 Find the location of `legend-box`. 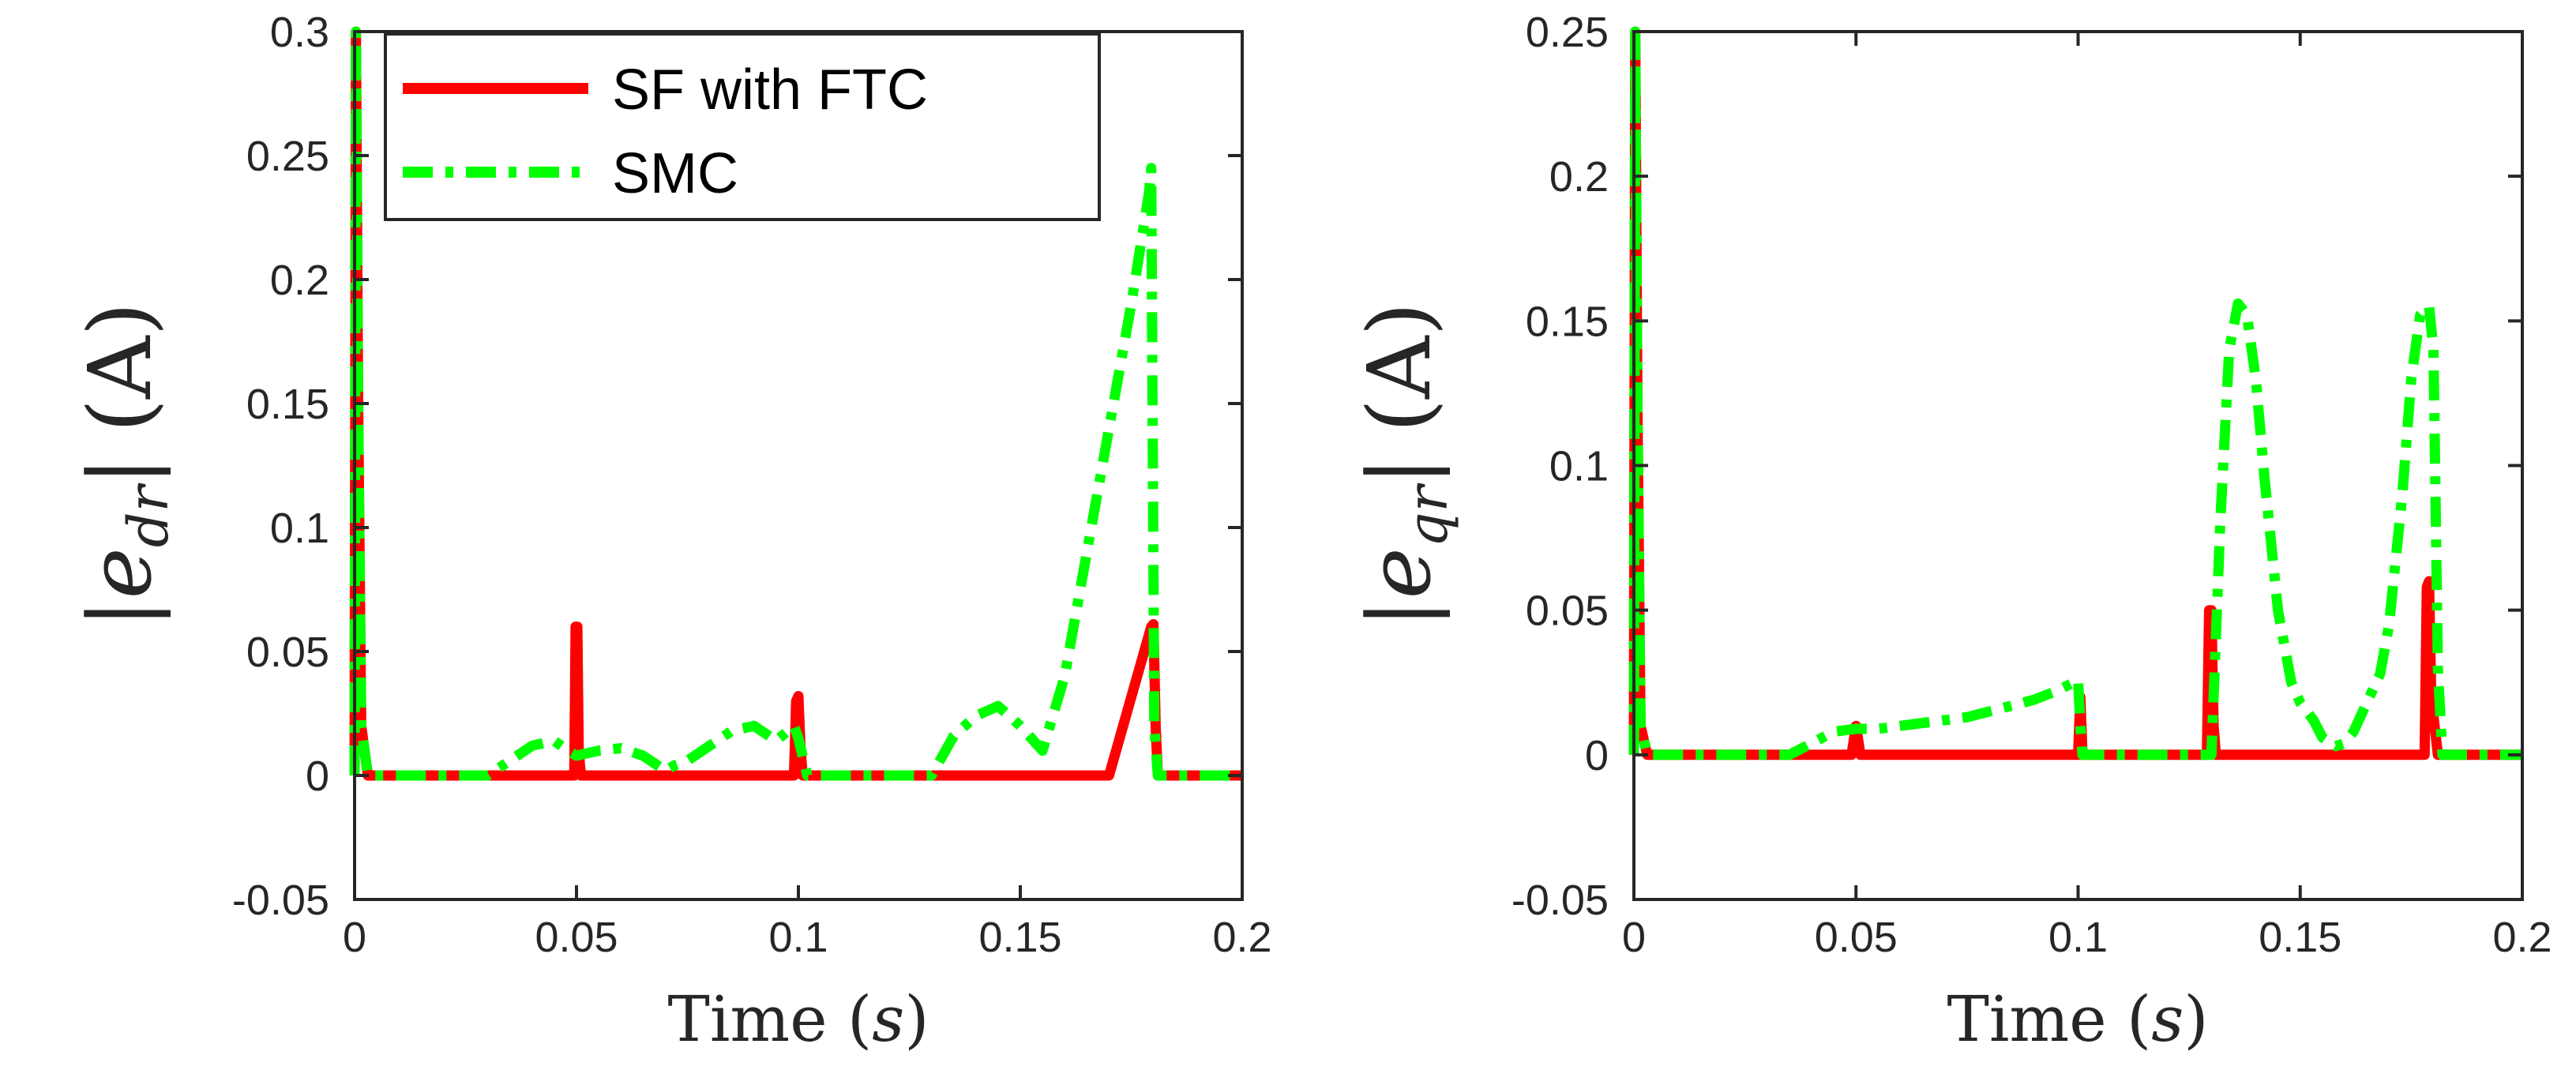

legend-box is located at coordinates (742, 126).